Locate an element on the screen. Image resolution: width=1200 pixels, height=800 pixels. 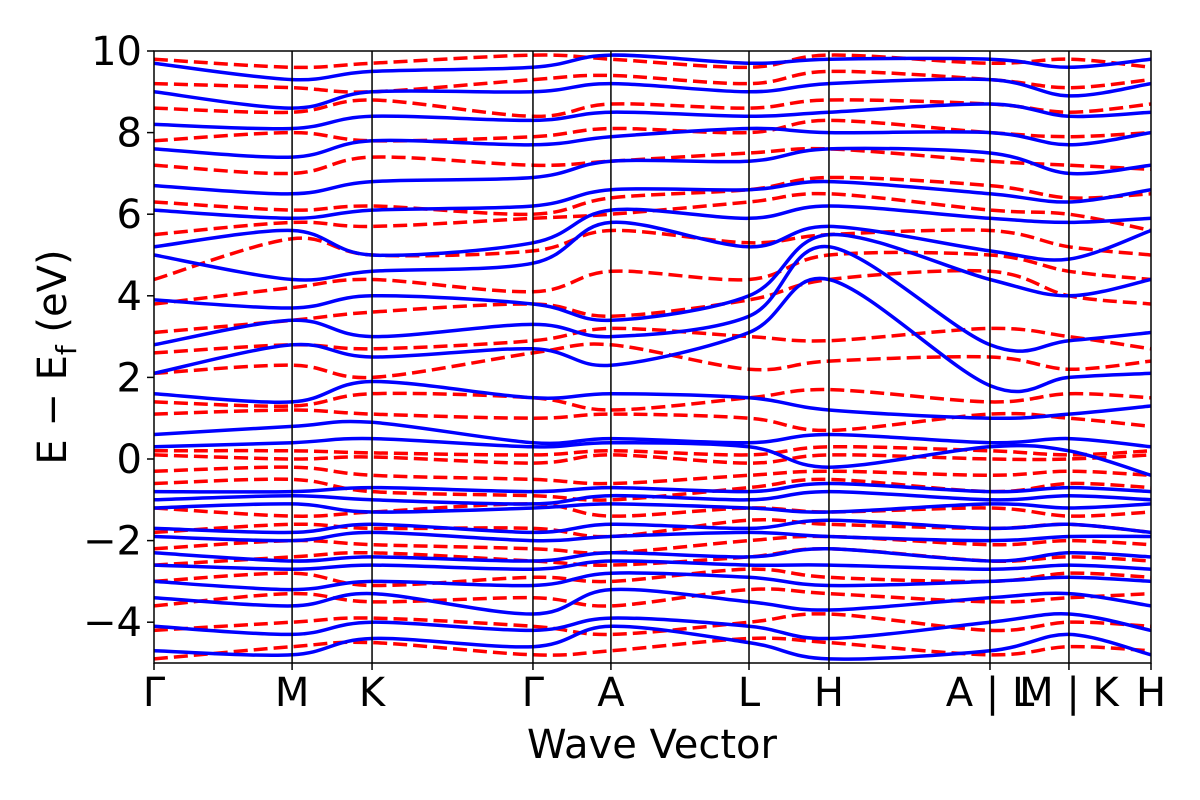
x-axis-label: Wave Vector is located at coordinates (652, 745).